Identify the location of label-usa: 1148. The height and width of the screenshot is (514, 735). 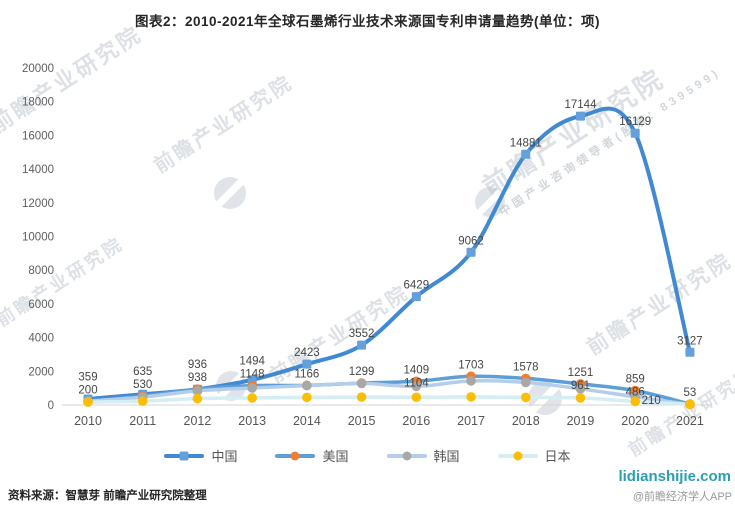
(252, 375).